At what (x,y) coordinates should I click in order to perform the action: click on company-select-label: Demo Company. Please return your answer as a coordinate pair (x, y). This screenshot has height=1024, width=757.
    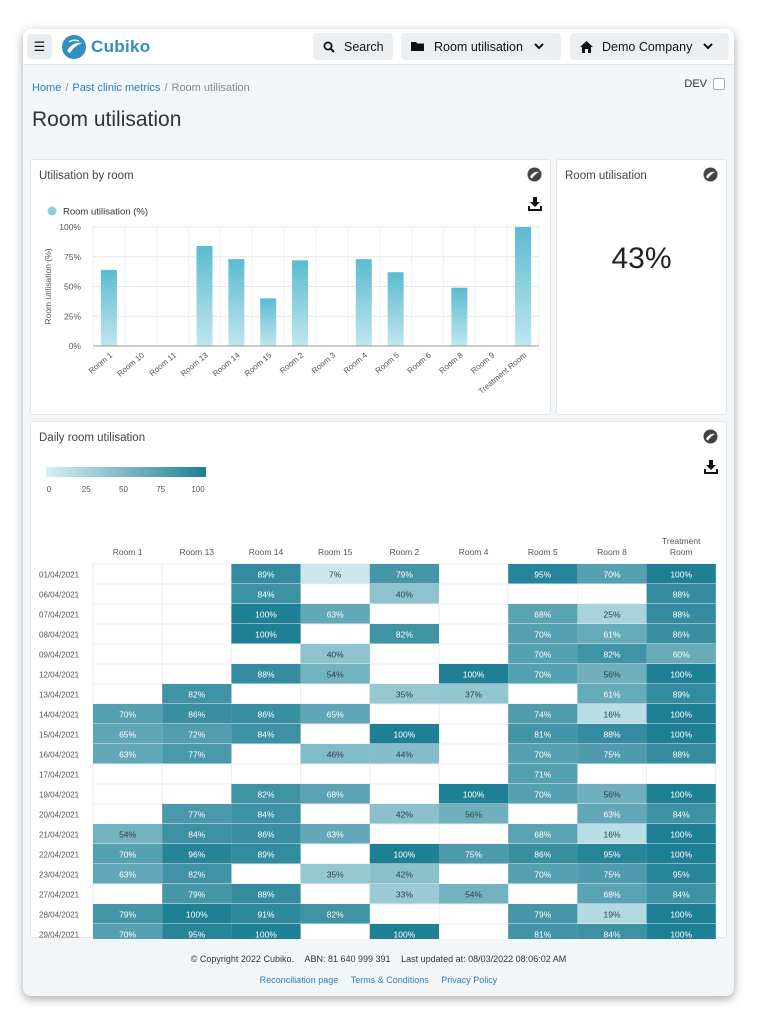
    Looking at the image, I should click on (647, 46).